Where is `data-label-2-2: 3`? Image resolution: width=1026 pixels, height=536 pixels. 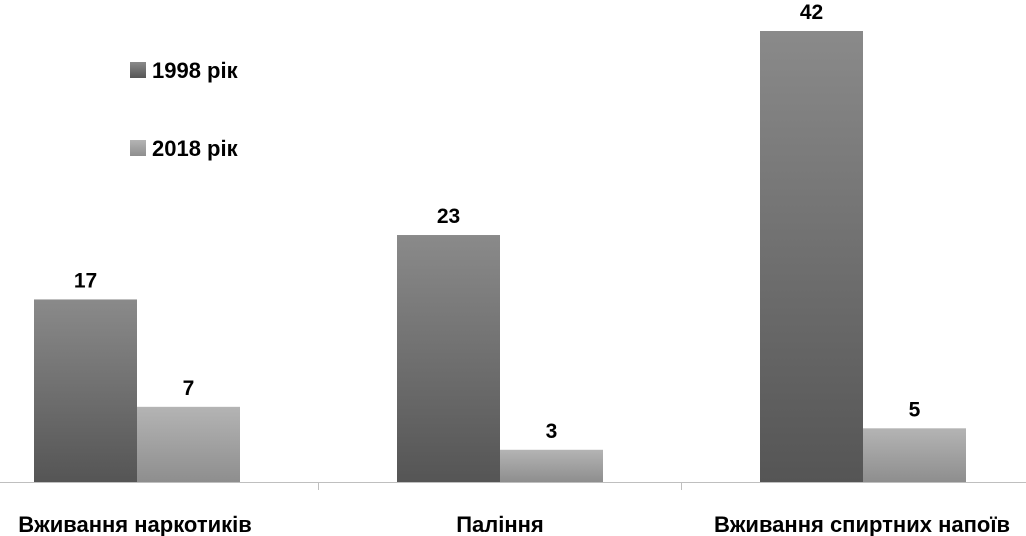
data-label-2-2: 3 is located at coordinates (552, 431).